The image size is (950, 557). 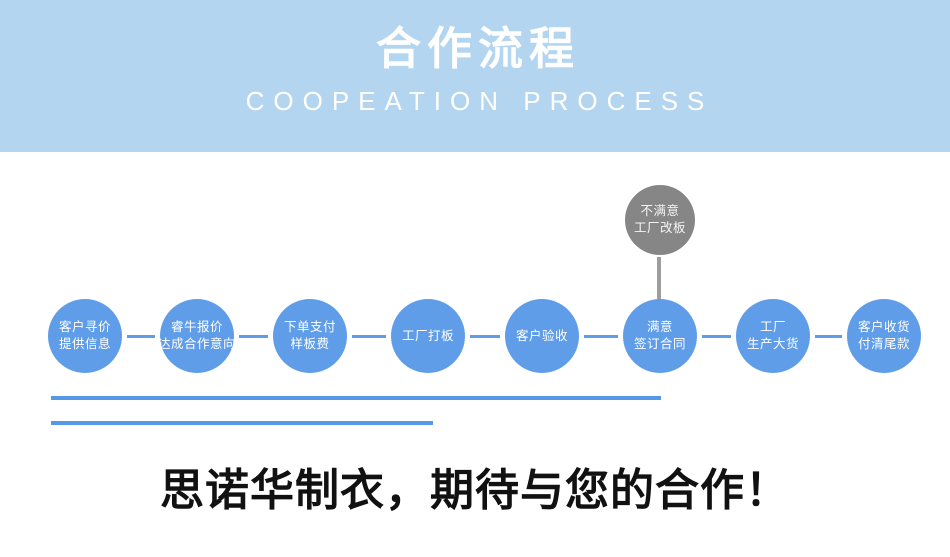 What do you see at coordinates (85, 336) in the screenshot?
I see `flow-step-1: 客户寻价 提供信息` at bounding box center [85, 336].